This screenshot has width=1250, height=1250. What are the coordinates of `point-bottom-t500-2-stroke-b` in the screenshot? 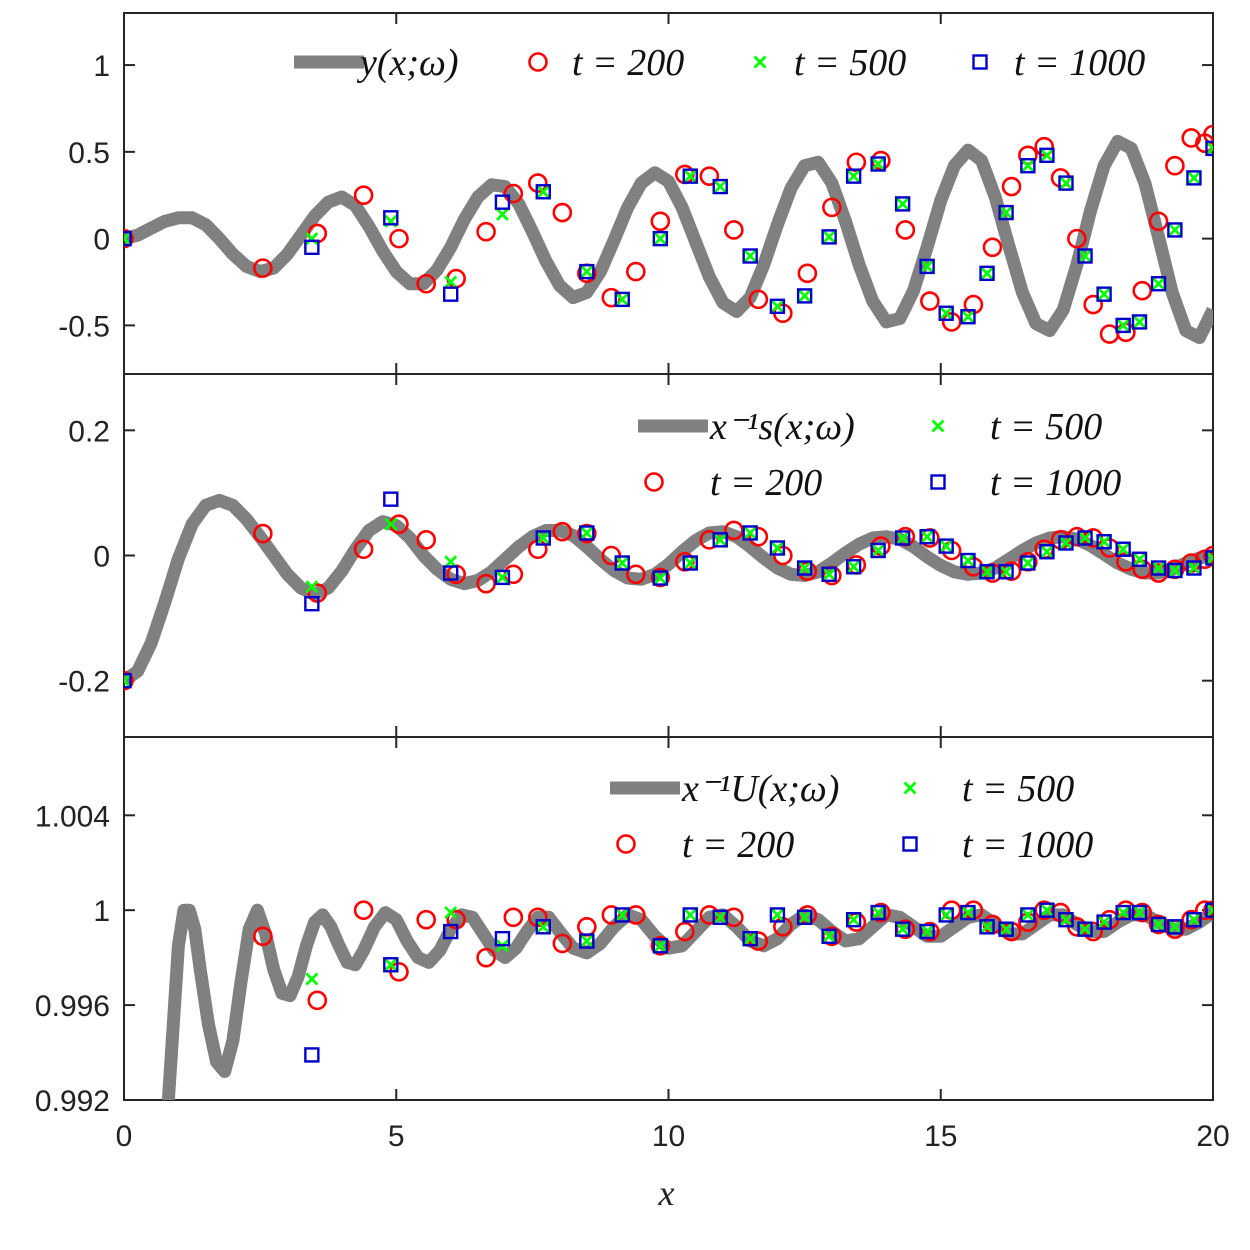 It's located at (451, 913).